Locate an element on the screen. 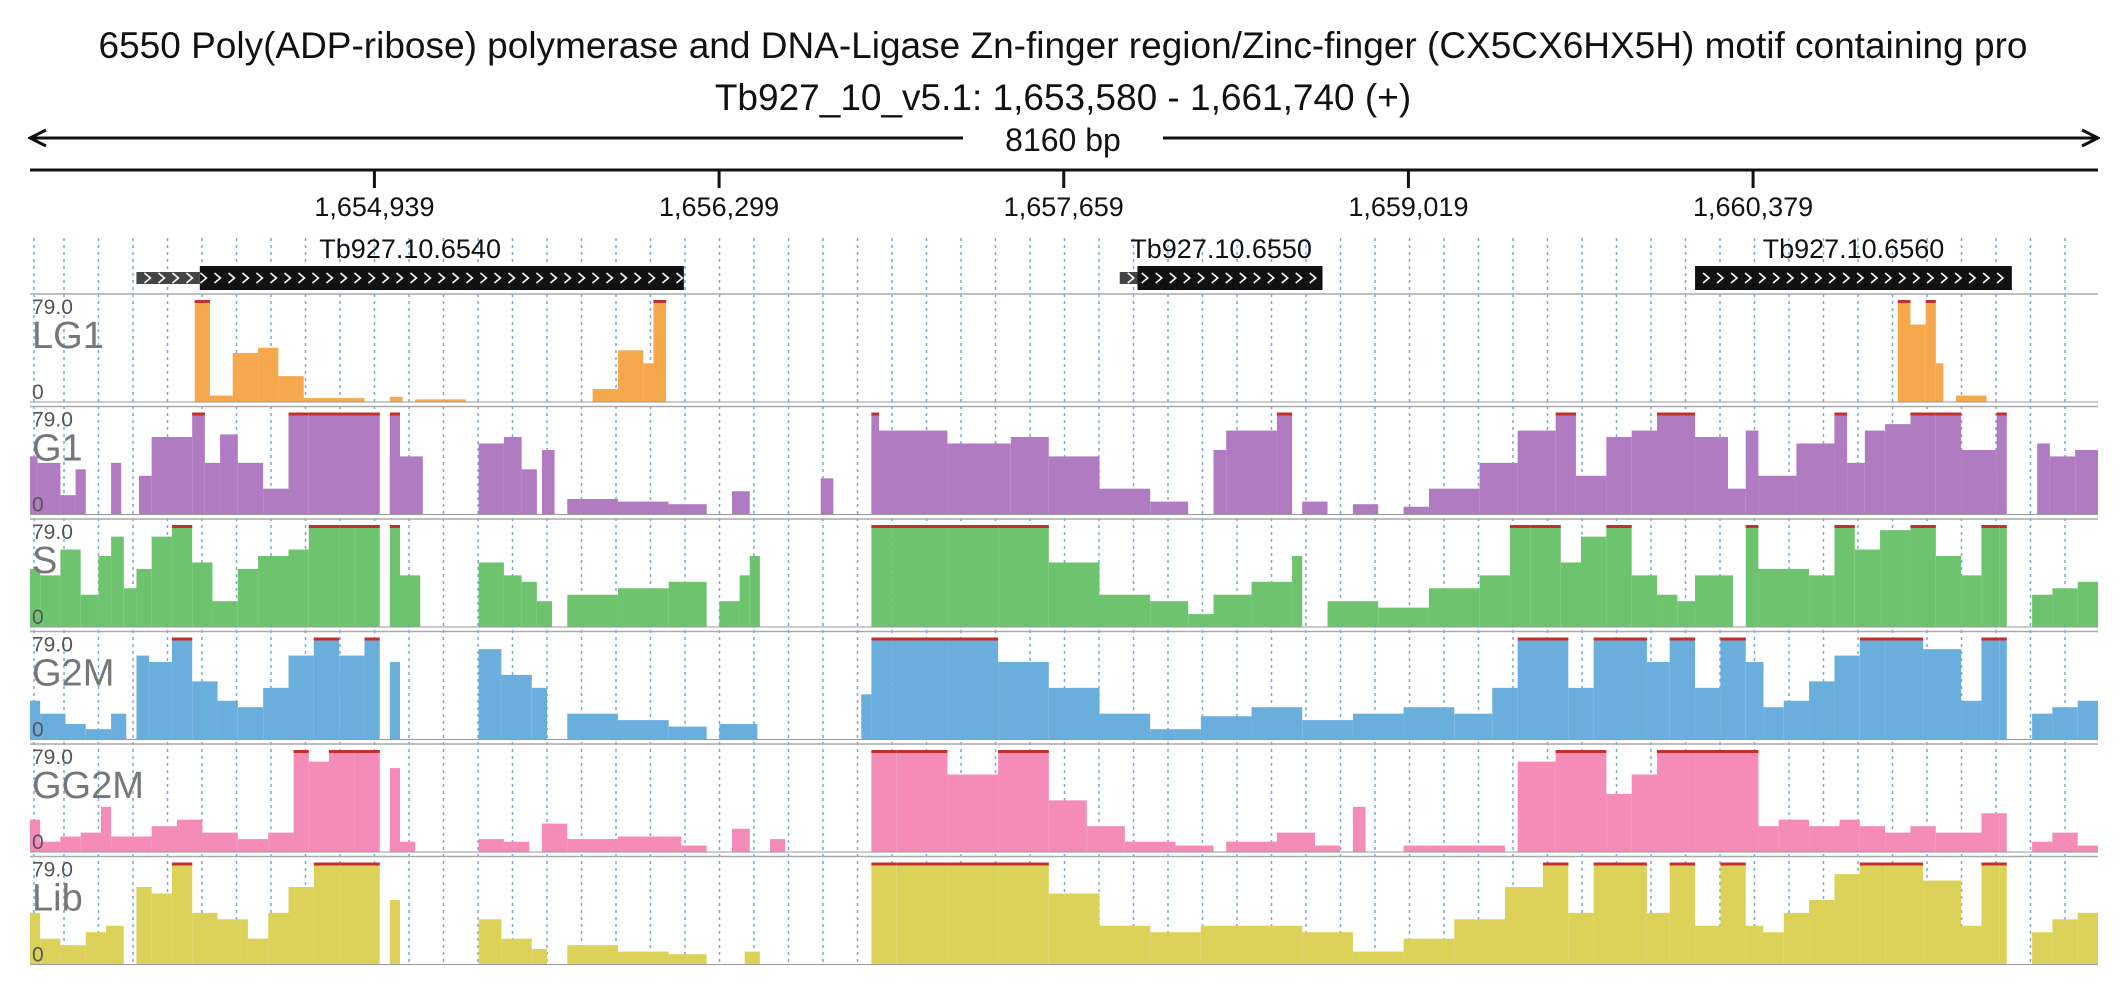 Image resolution: width=2126 pixels, height=1000 pixels. gene-cds is located at coordinates (1853, 278).